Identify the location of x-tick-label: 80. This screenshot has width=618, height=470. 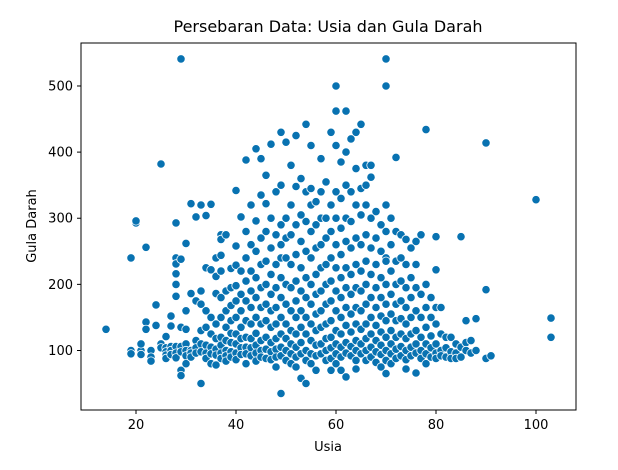
(436, 425).